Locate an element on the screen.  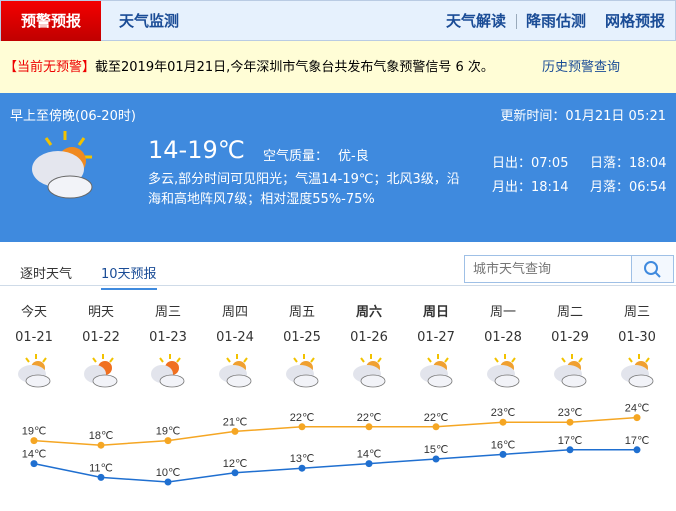
top-nav: 预警预报 天气监测 天气解读 降雨估测 网格预报 is located at coordinates (338, 20).